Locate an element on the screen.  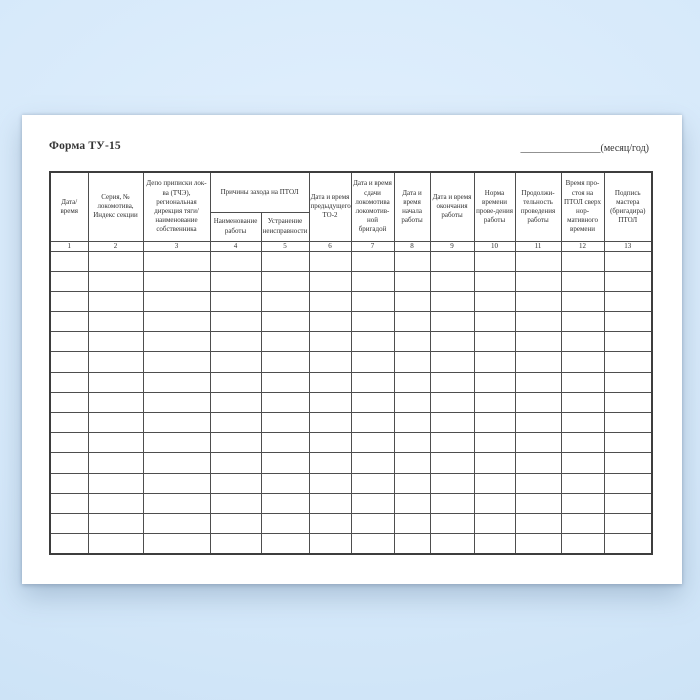
col-header-duration: Продолжи-тельность проведения работы is located at coordinates (538, 206).